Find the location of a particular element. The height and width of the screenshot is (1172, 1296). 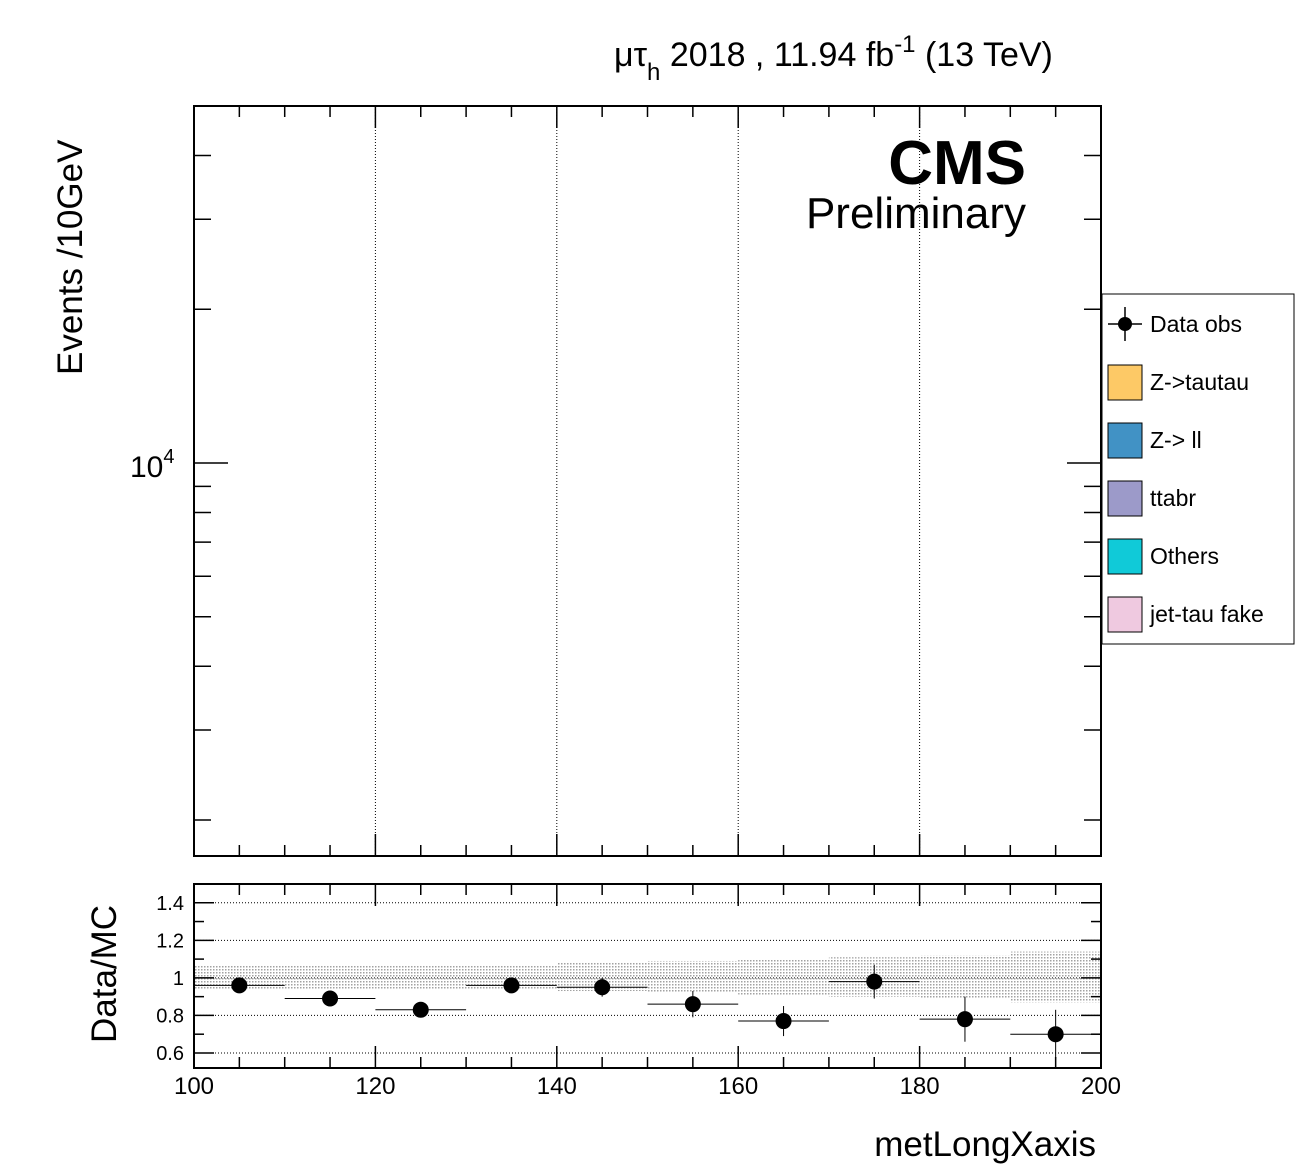

tick-exponent: 4 is located at coordinates (168, 457).